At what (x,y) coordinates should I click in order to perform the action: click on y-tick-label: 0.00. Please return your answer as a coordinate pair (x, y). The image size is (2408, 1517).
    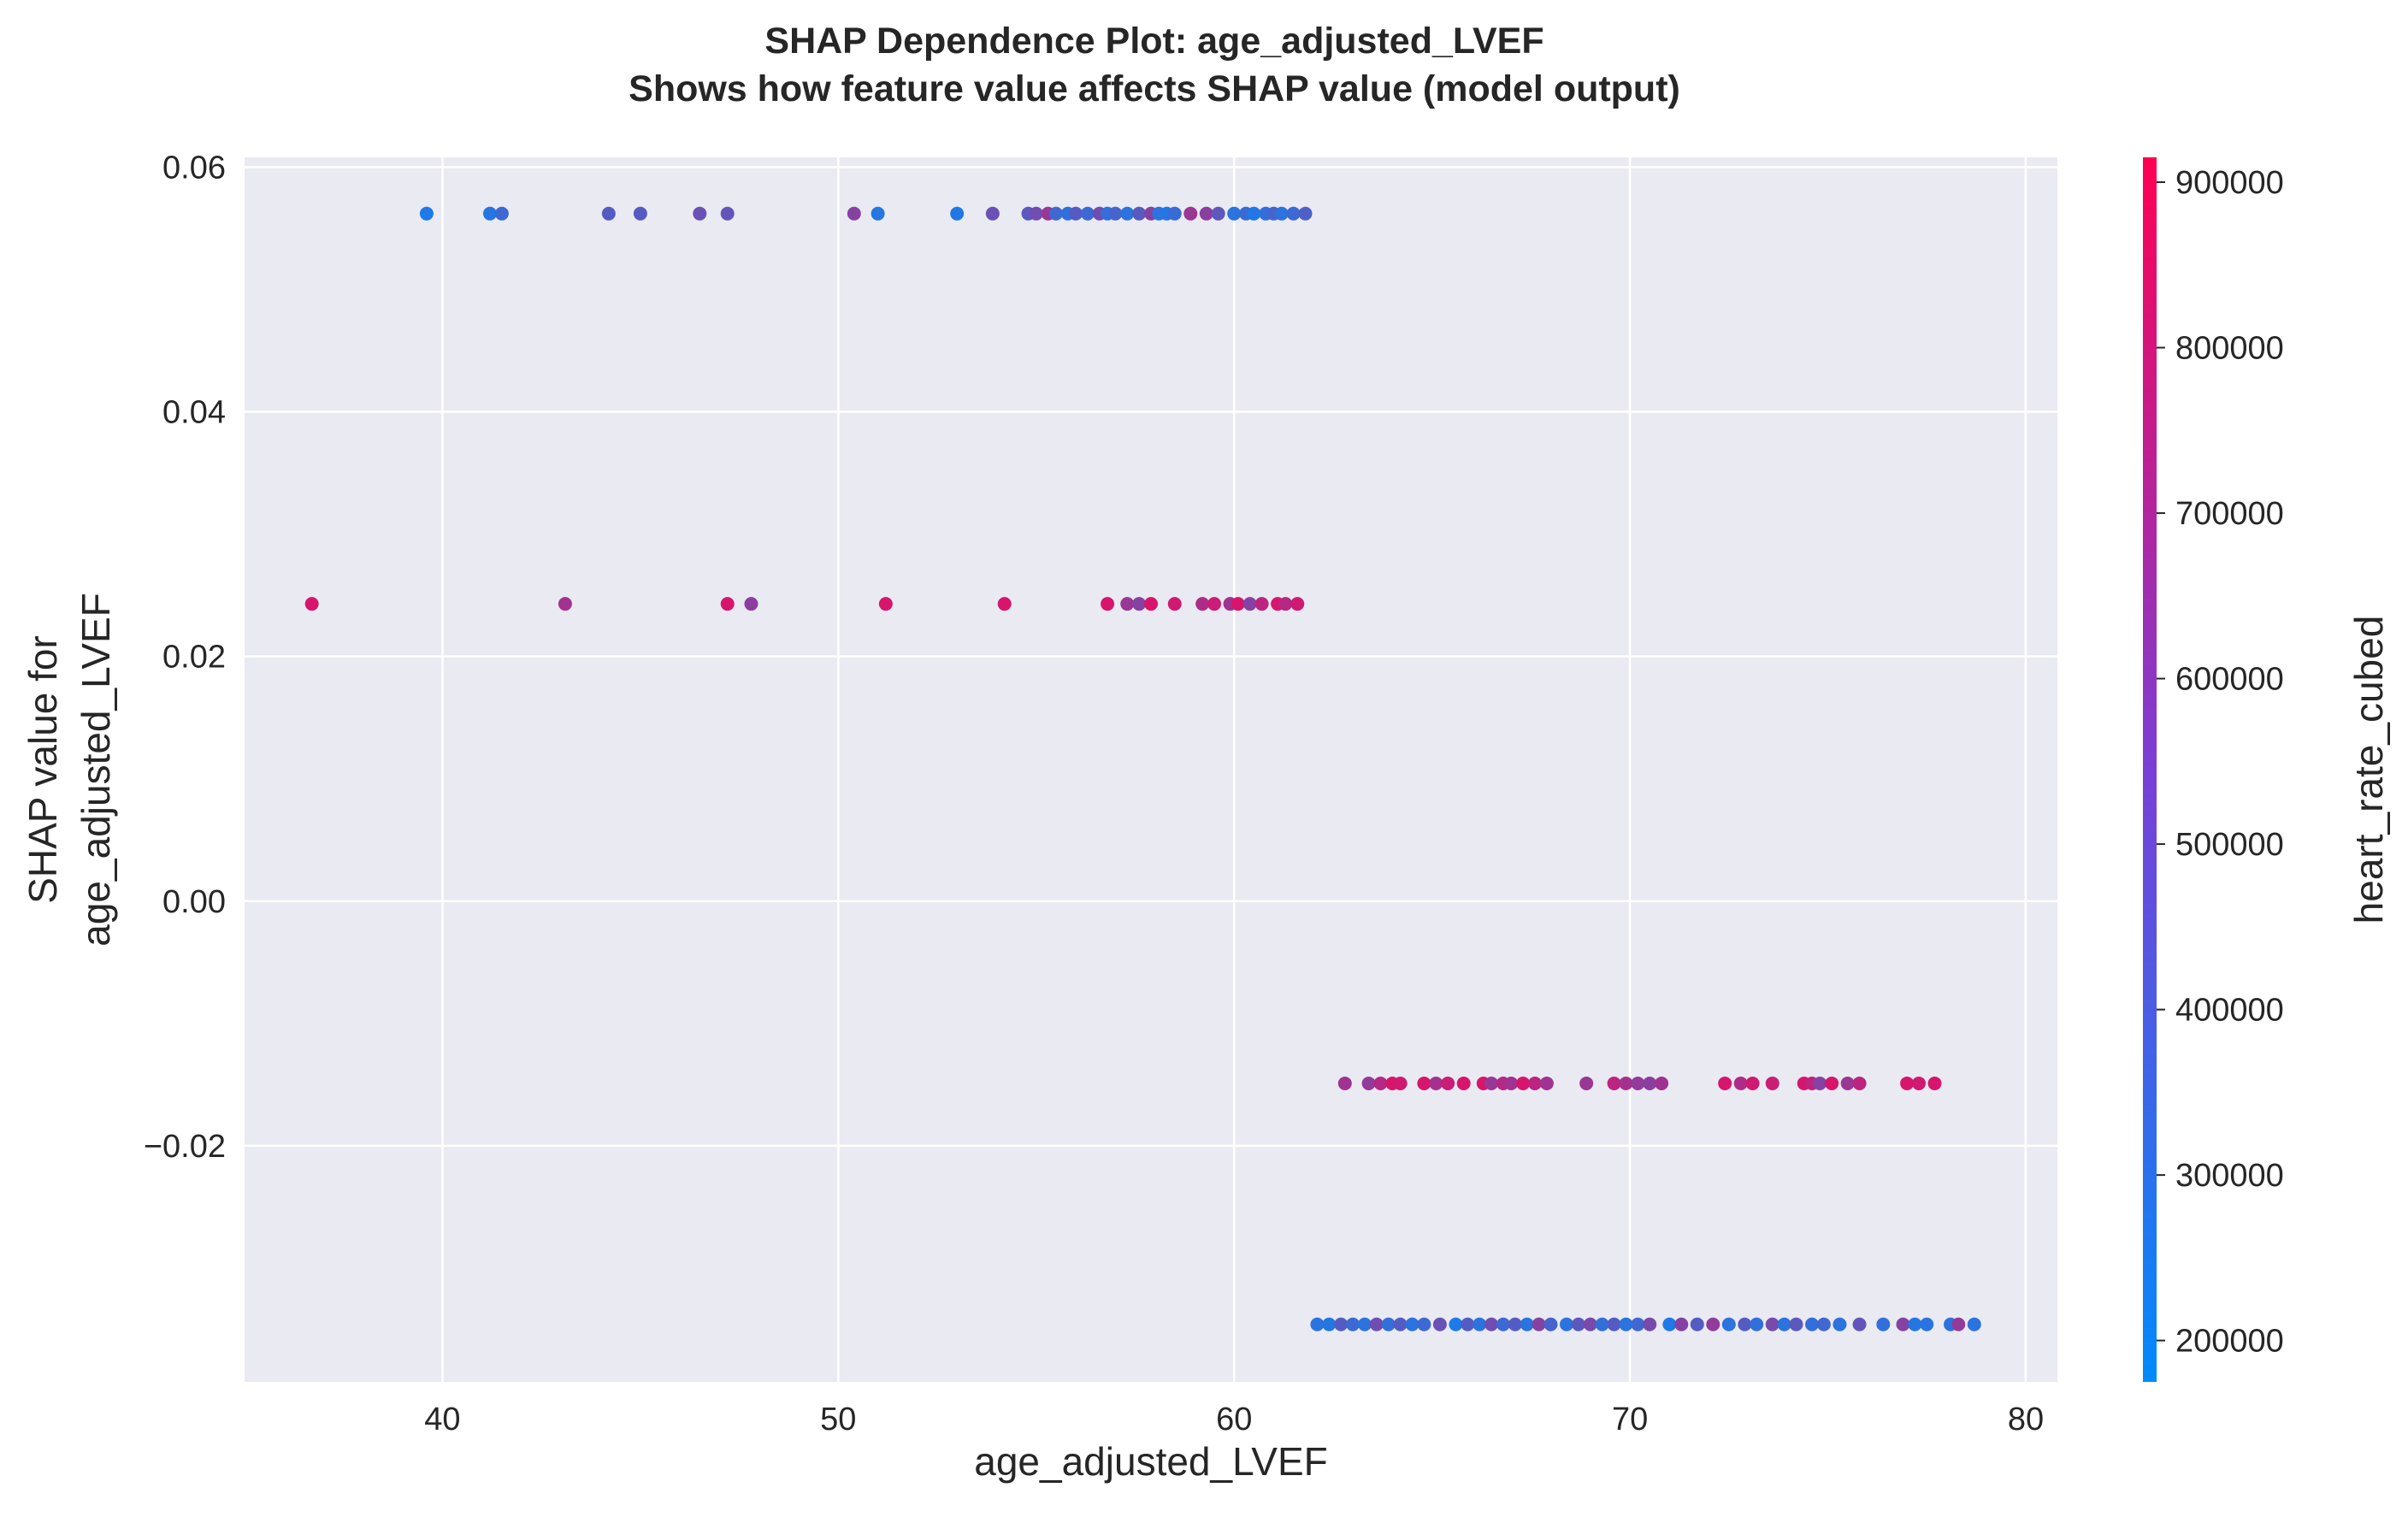
    Looking at the image, I should click on (194, 902).